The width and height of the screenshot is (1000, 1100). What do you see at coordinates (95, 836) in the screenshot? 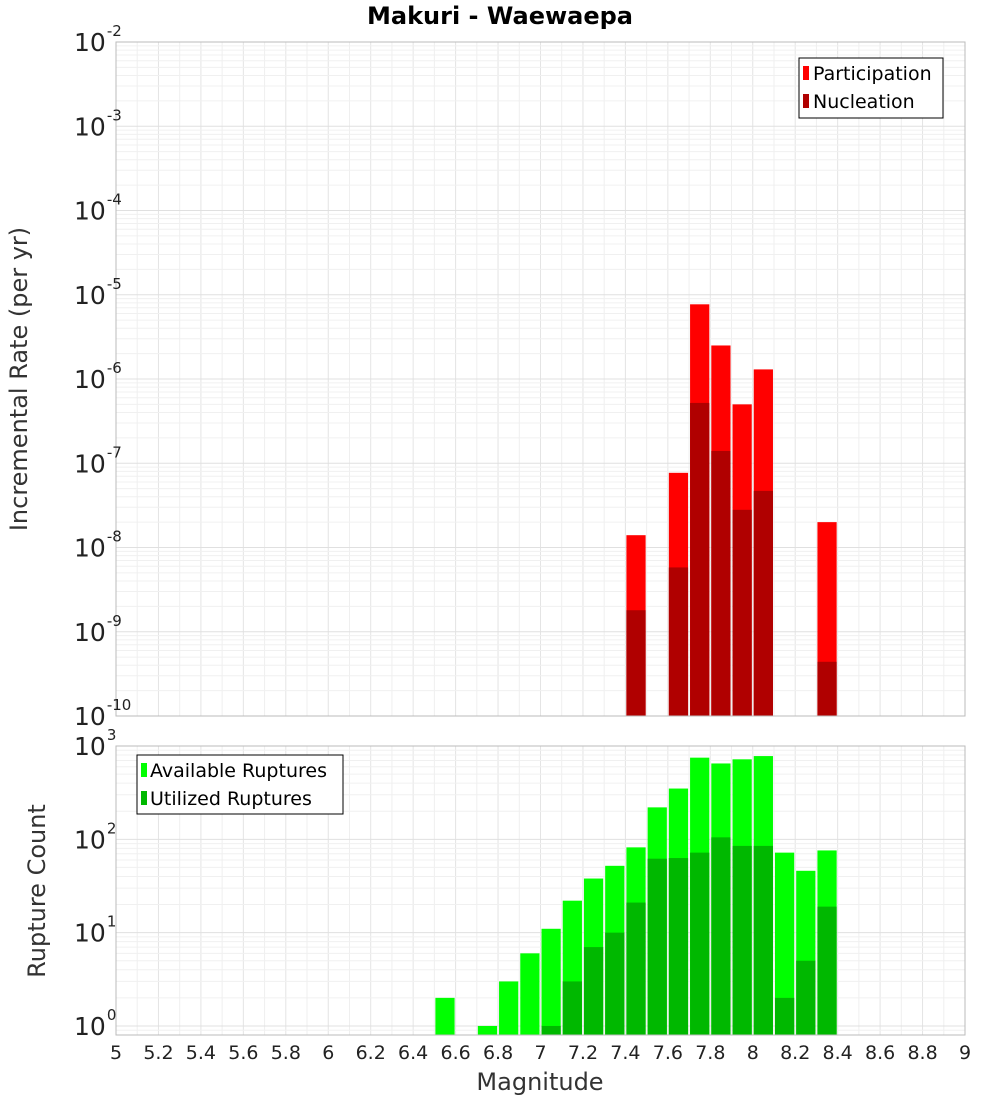
I see `count-y-tick-2: 10²` at bounding box center [95, 836].